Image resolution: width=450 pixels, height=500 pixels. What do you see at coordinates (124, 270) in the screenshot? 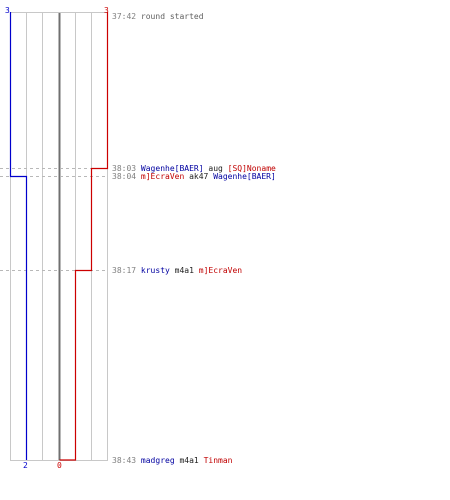
I see `event-time: 38:17` at bounding box center [124, 270].